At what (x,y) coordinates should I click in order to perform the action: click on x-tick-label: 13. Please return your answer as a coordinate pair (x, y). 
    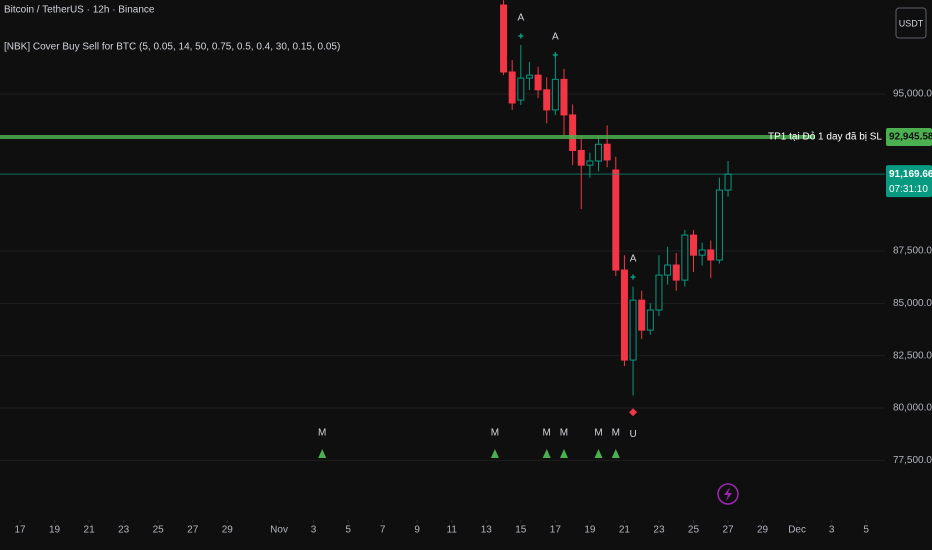
    Looking at the image, I should click on (487, 530).